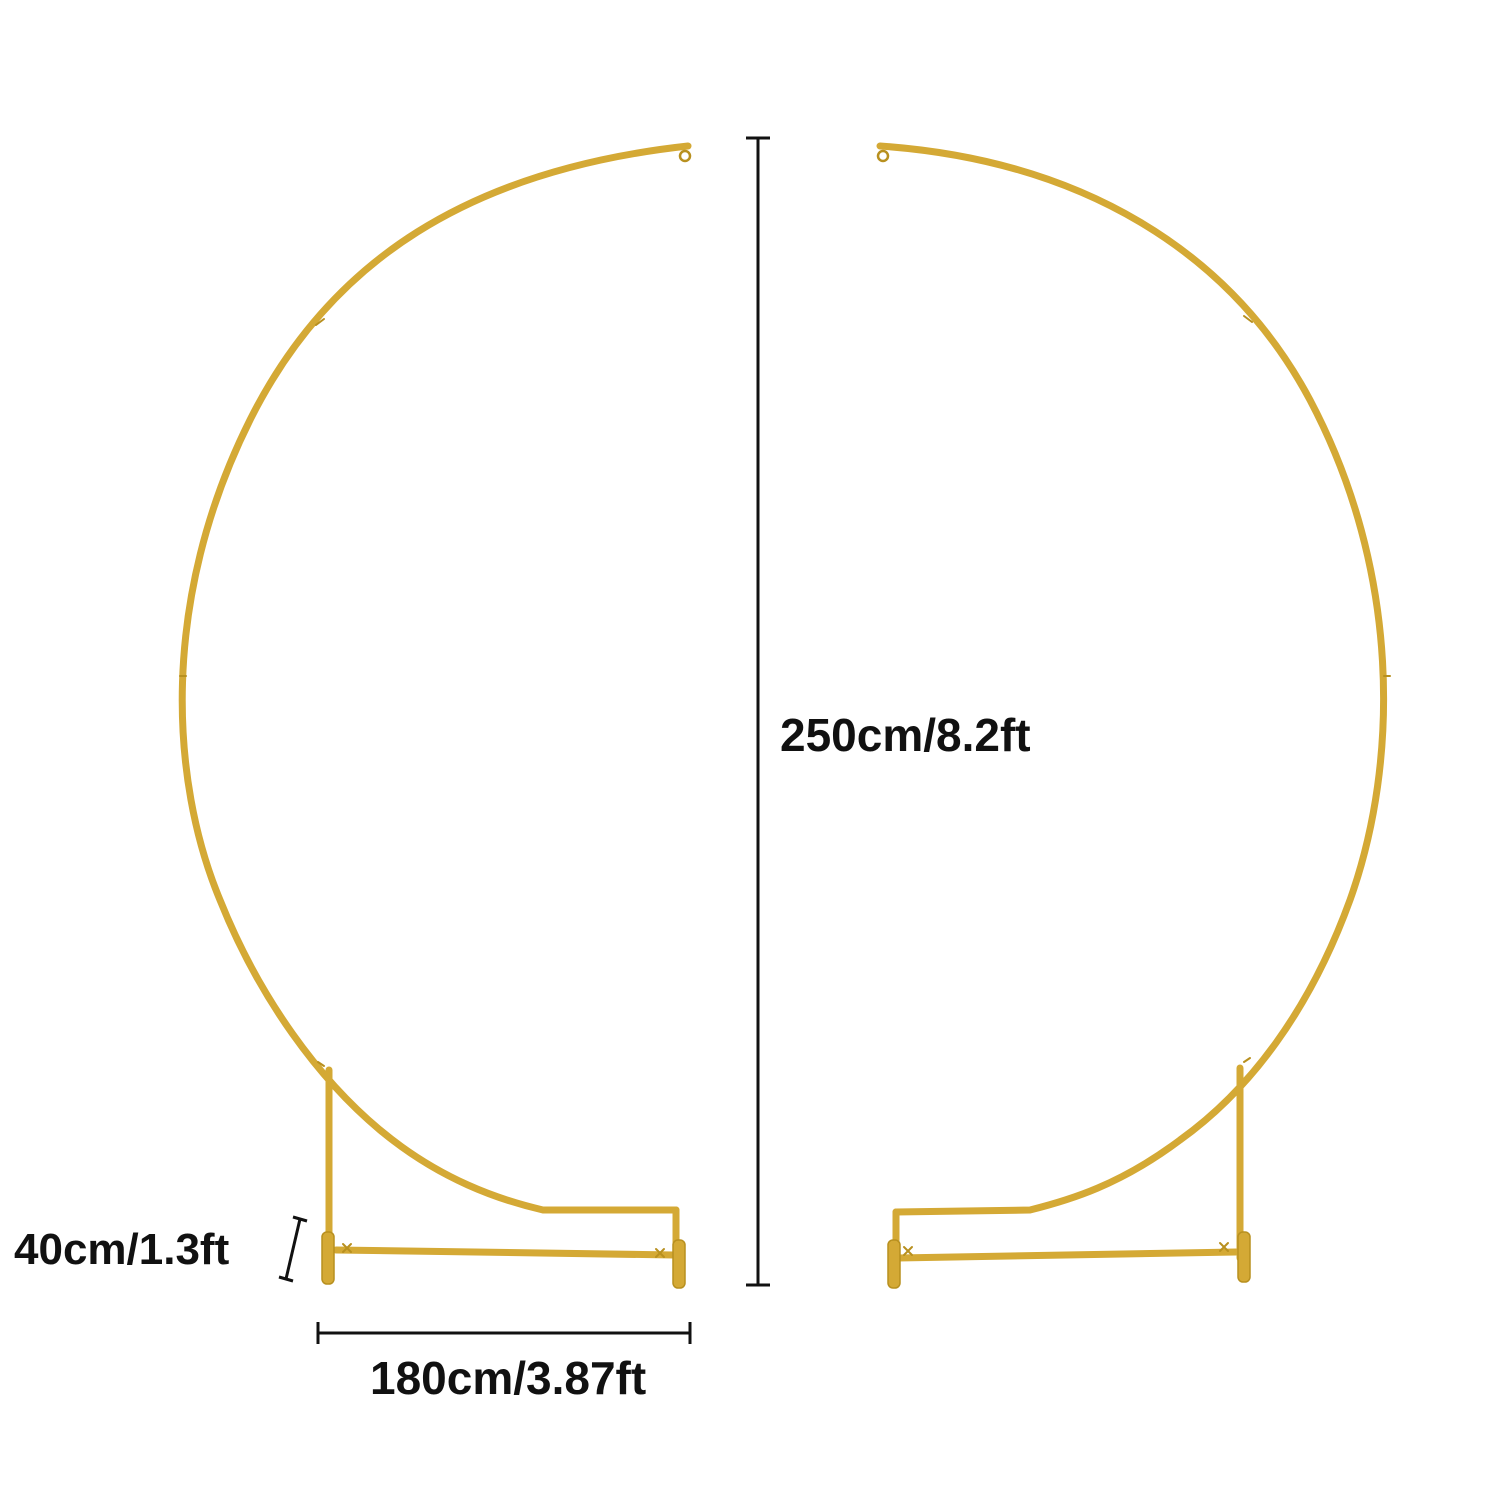 The height and width of the screenshot is (1505, 1500). I want to click on depth-dimension, so click(293, 1249).